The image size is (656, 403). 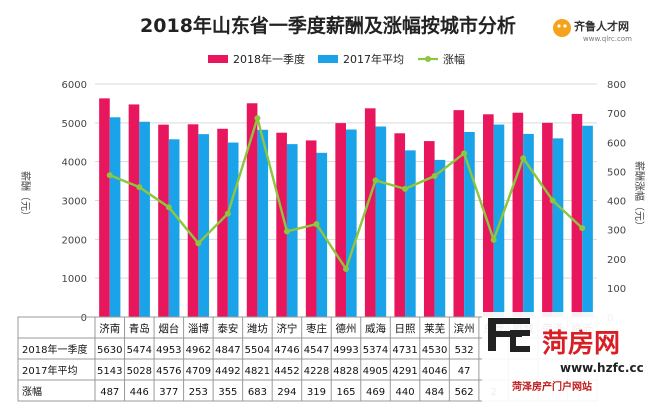 I want to click on category-label: 泰安, so click(x=227, y=328).